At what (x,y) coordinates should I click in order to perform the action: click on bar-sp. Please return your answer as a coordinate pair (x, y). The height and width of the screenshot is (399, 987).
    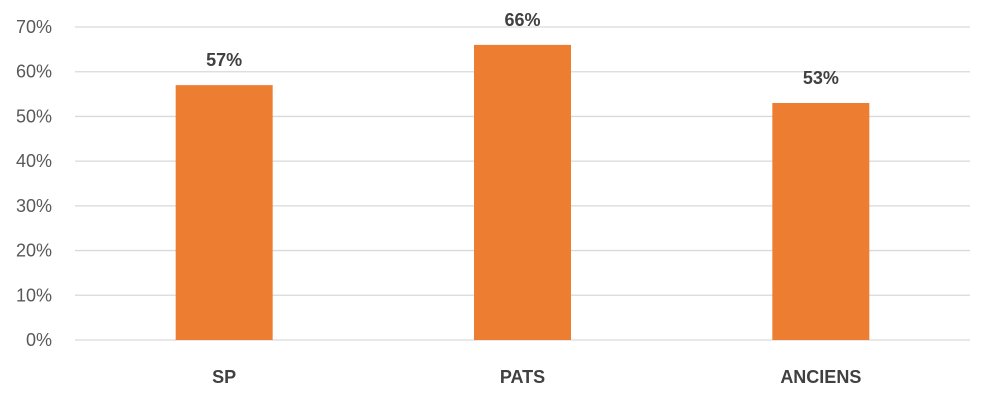
    Looking at the image, I should click on (224, 212).